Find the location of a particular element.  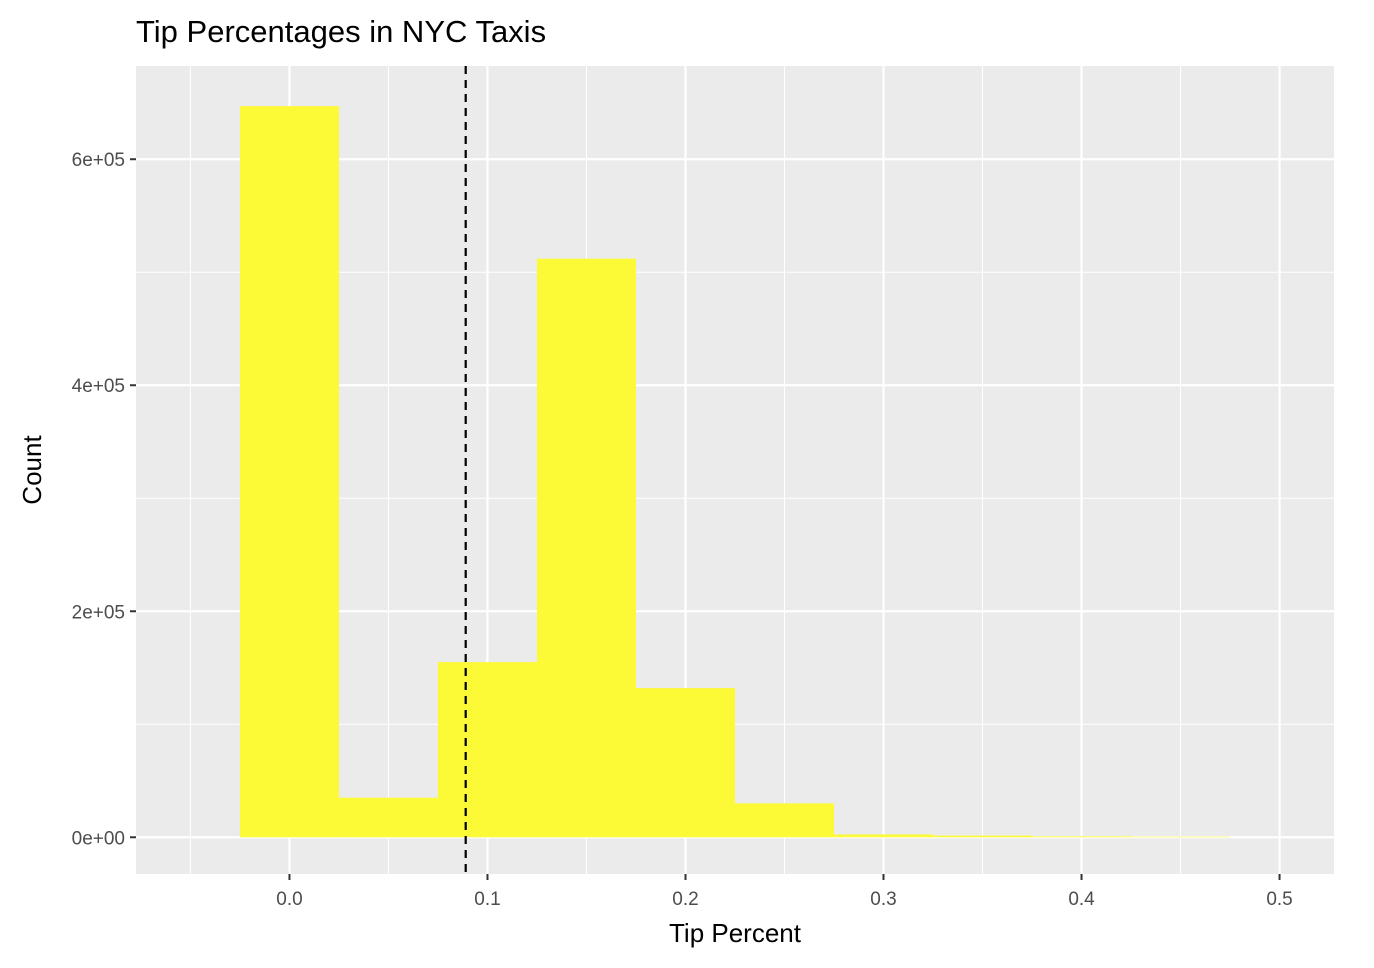

x-tick-label: 0.2 is located at coordinates (685, 899).